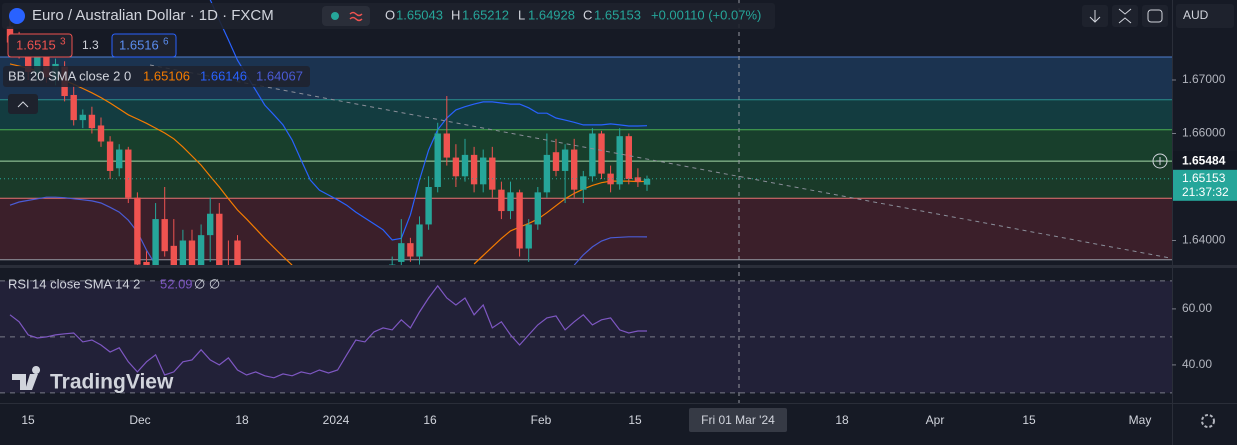  Describe the element at coordinates (336, 420) in the screenshot. I see `x-tick-label: 2024` at that location.